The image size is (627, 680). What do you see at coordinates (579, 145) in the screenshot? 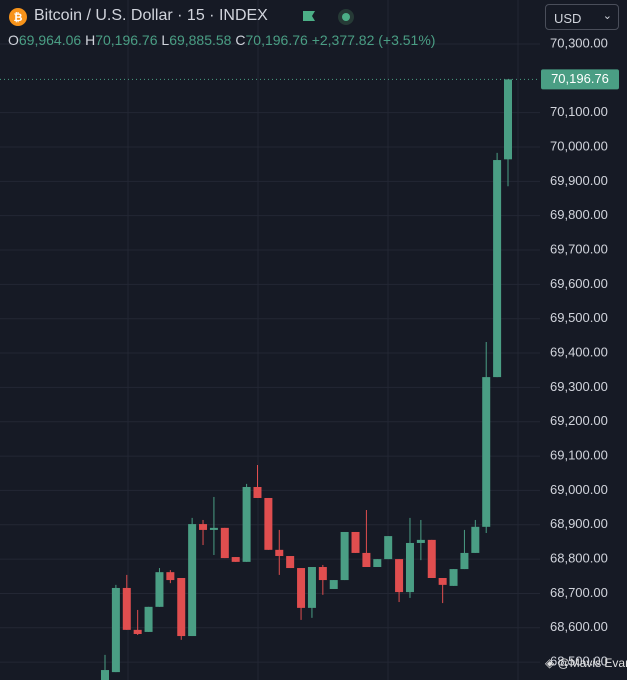
I see `y-tick-label: 70,000.00` at bounding box center [579, 145].